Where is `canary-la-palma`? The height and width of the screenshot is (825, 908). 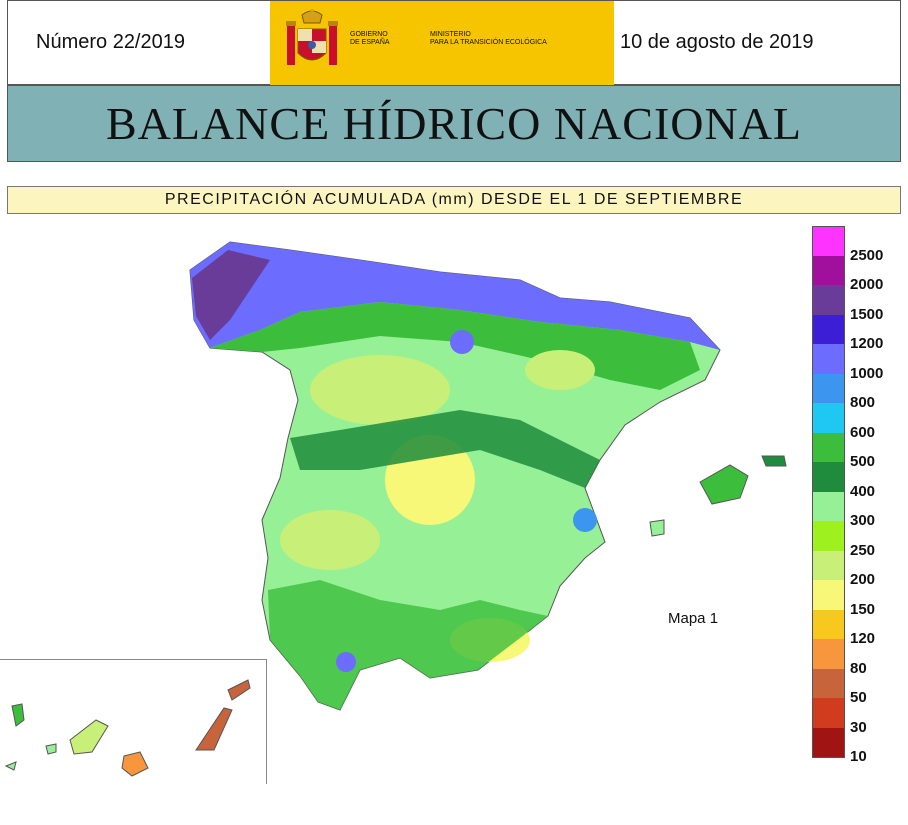
canary-la-palma is located at coordinates (18, 715).